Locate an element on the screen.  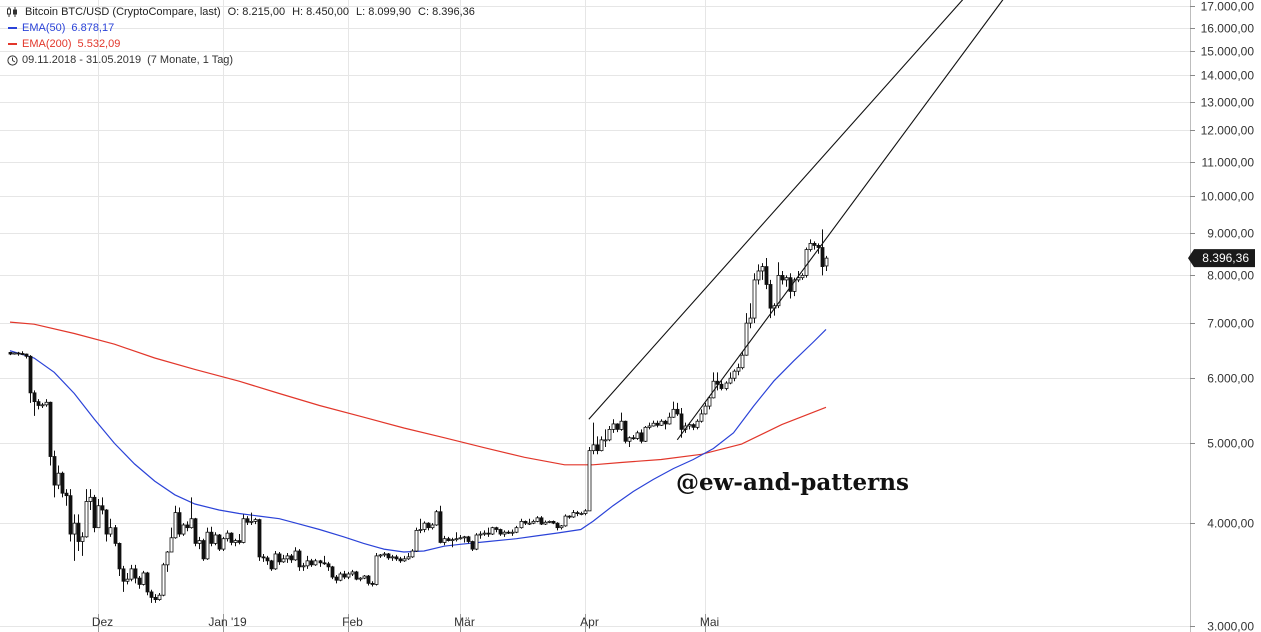
y-tick-label: 15.000,00 is located at coordinates (1228, 52).